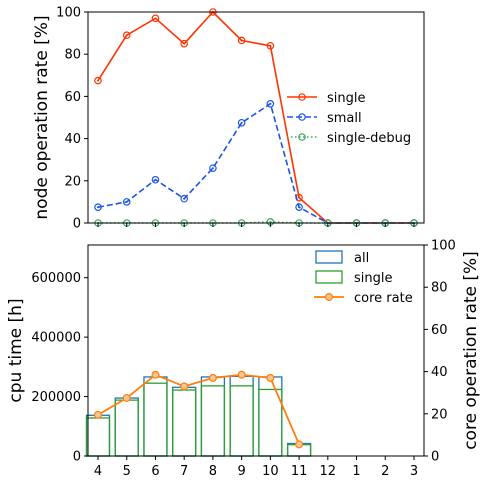 The height and width of the screenshot is (489, 486). What do you see at coordinates (42, 117) in the screenshot?
I see `top-ylabel: node operation rate [%]` at bounding box center [42, 117].